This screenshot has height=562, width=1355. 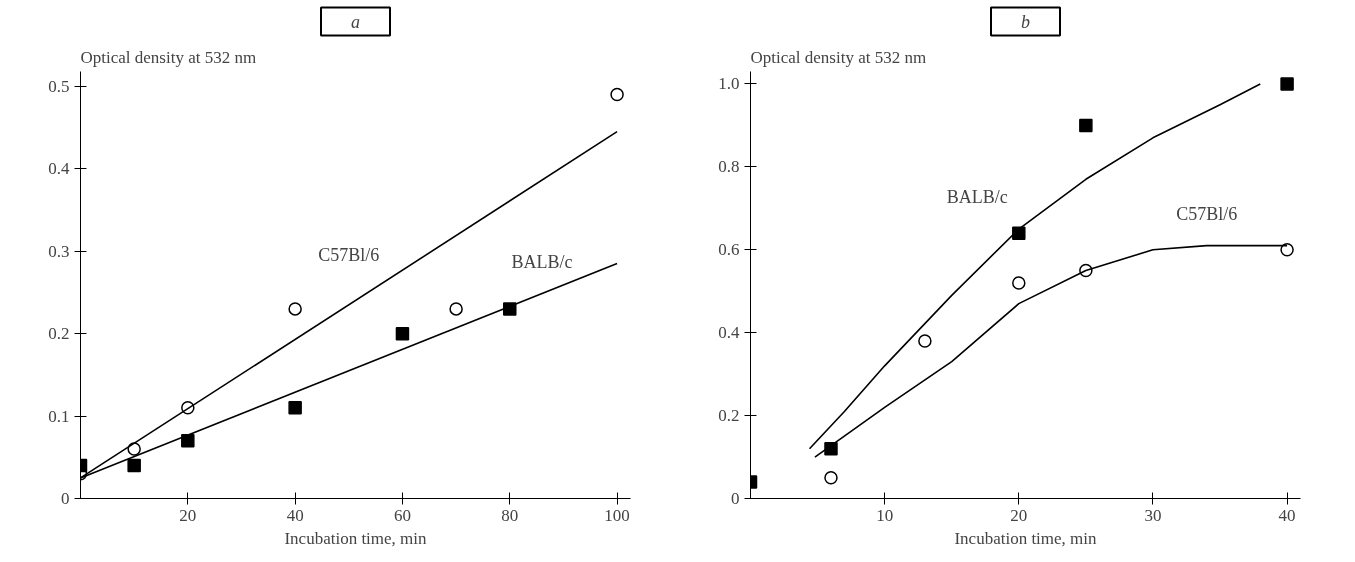 What do you see at coordinates (510, 515) in the screenshot?
I see `x-tick-label: 80` at bounding box center [510, 515].